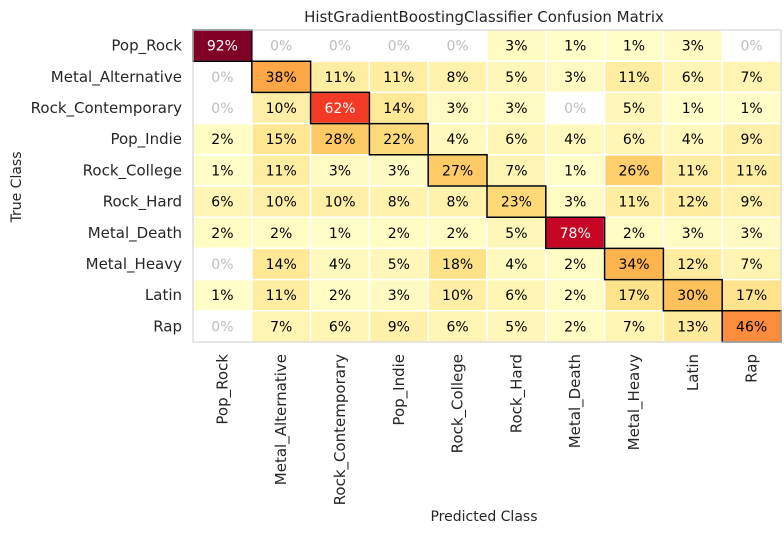 Image resolution: width=784 pixels, height=538 pixels. What do you see at coordinates (398, 109) in the screenshot?
I see `cell-value-label: 14%` at bounding box center [398, 109].